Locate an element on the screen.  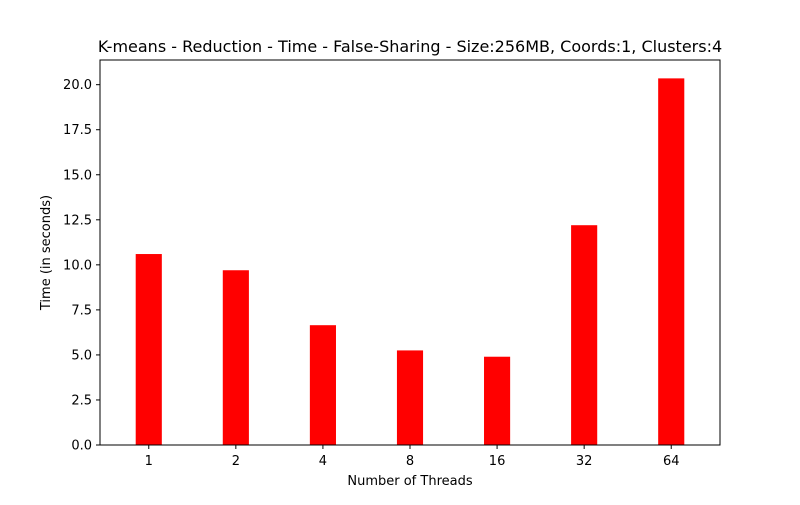
y-tick-label: 10.0 is located at coordinates (77, 265).